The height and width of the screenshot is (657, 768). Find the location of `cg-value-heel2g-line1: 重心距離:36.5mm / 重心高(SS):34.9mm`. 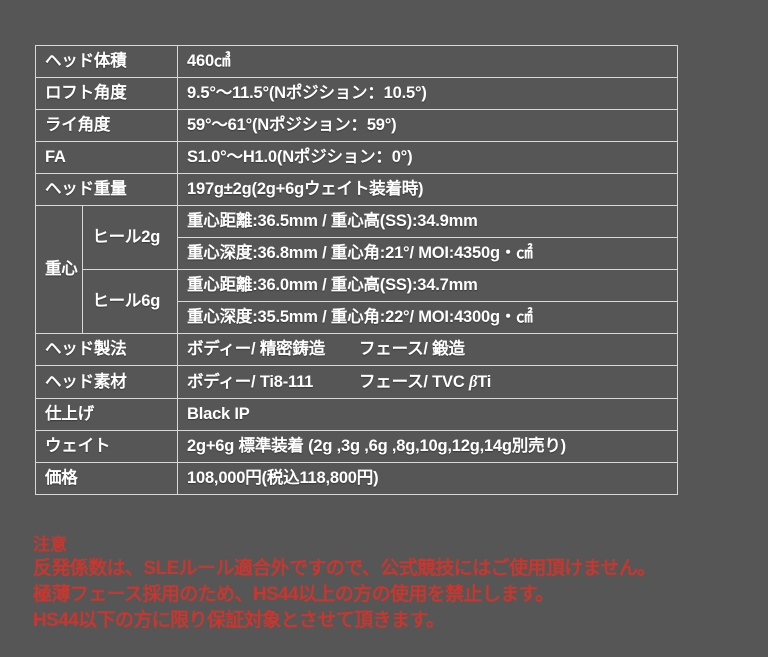

cg-value-heel2g-line1: 重心距離:36.5mm / 重心高(SS):34.9mm is located at coordinates (427, 221).